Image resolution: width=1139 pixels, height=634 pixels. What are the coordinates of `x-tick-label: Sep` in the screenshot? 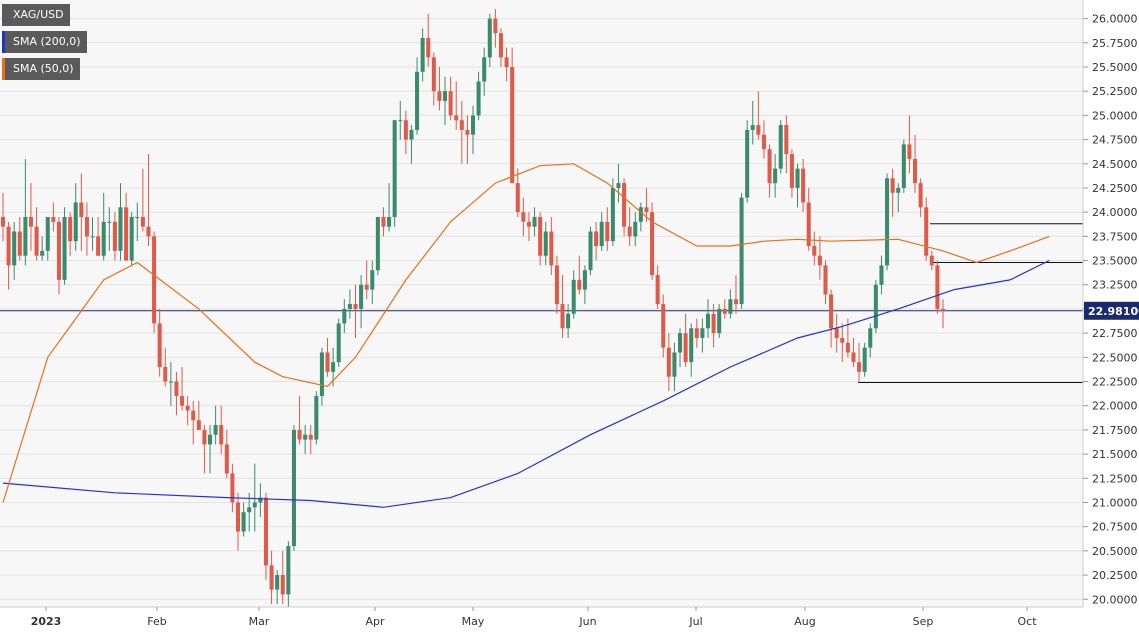 It's located at (923, 621).